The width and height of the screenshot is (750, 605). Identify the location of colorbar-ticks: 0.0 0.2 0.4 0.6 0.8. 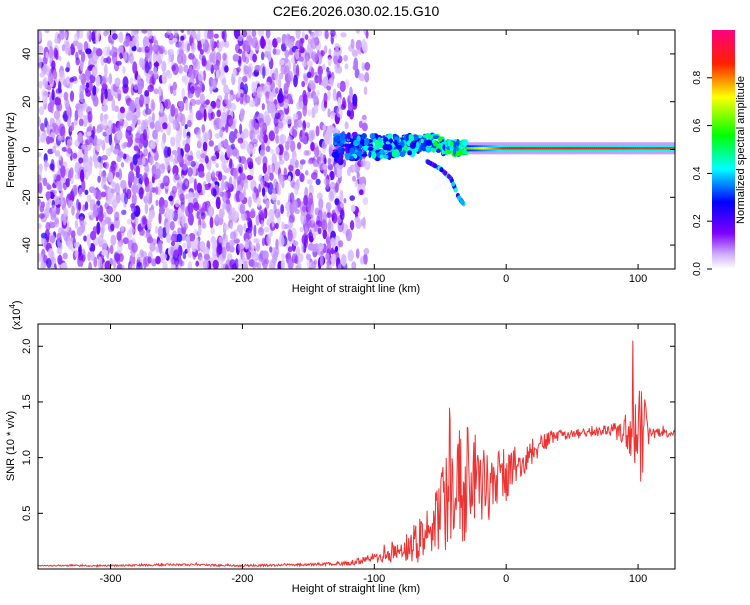
(702, 173).